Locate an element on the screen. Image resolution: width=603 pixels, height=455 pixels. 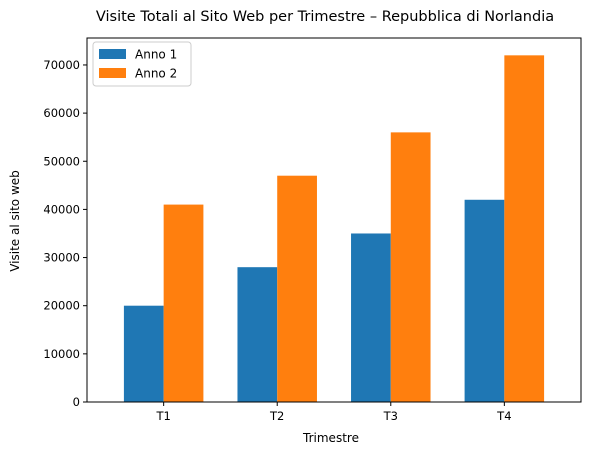
y-tick-label: 30000 is located at coordinates (61, 258).